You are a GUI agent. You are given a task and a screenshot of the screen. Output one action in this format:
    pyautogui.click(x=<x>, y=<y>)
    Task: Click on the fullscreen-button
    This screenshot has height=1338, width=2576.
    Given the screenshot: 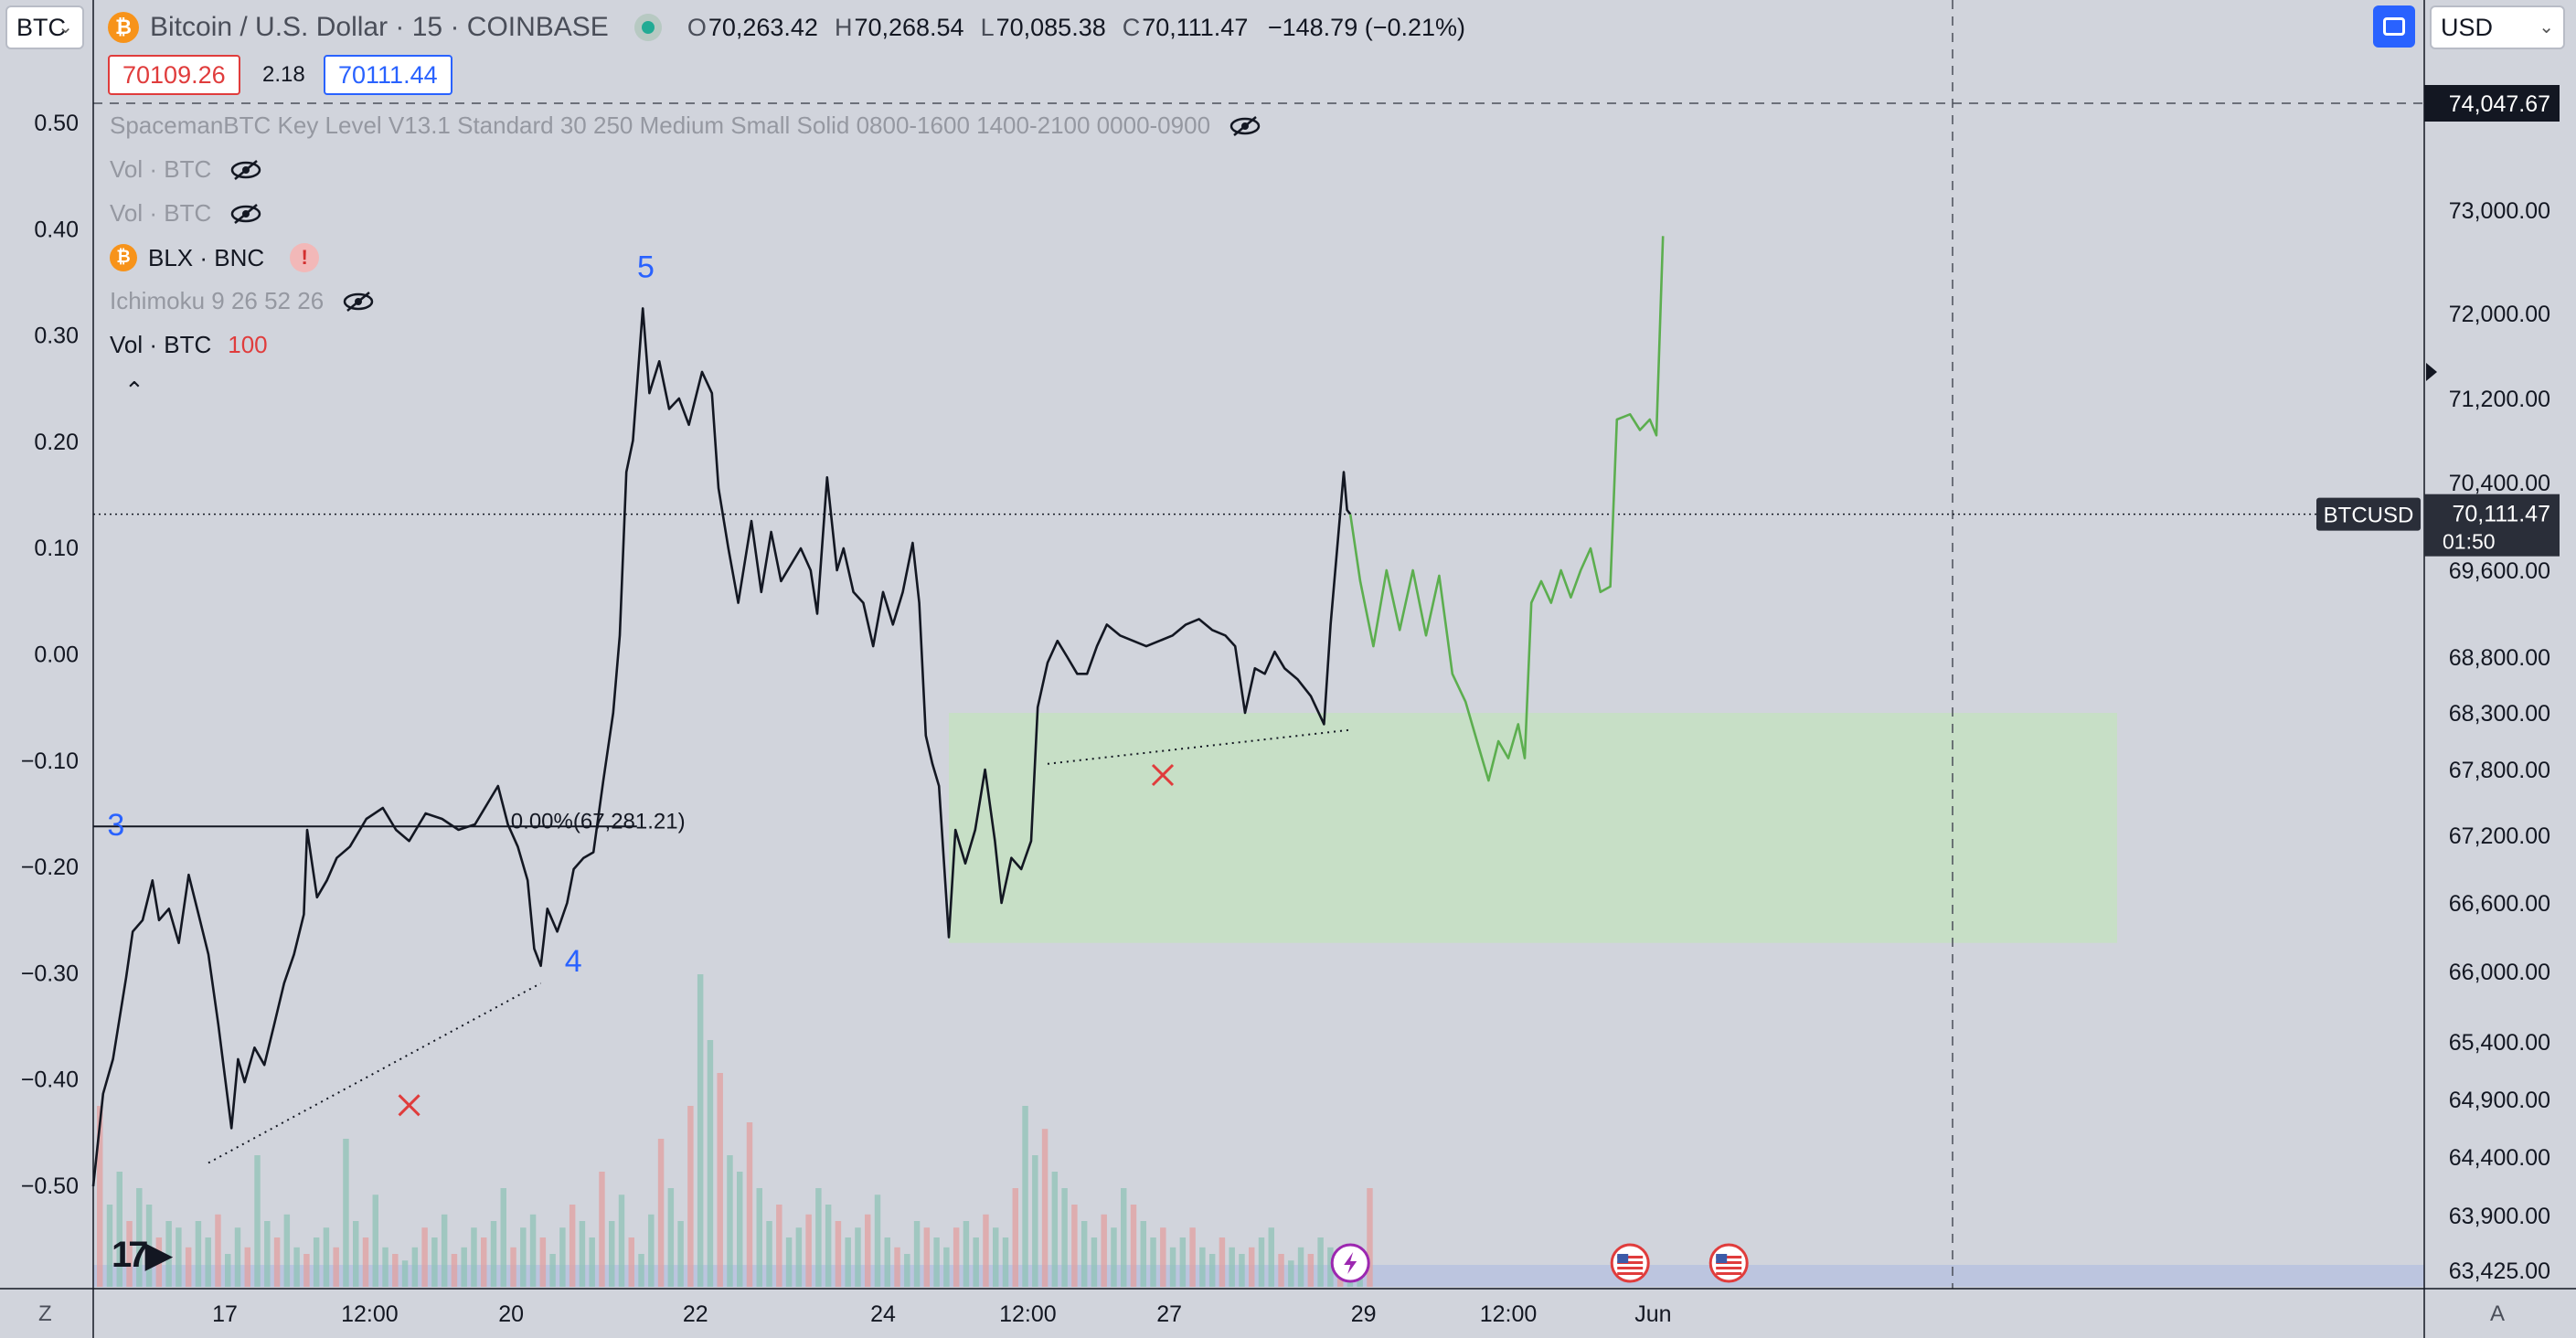 What is the action you would take?
    pyautogui.click(x=2394, y=26)
    